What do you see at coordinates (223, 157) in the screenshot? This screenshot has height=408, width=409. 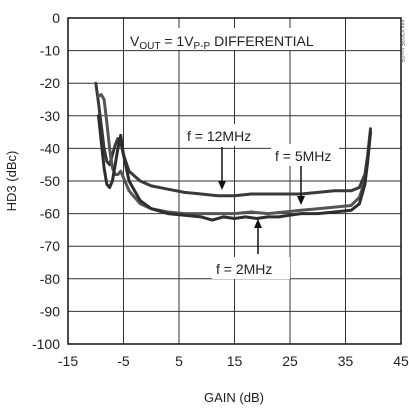 I see `label-12mhz-group: f = 12MHz` at bounding box center [223, 157].